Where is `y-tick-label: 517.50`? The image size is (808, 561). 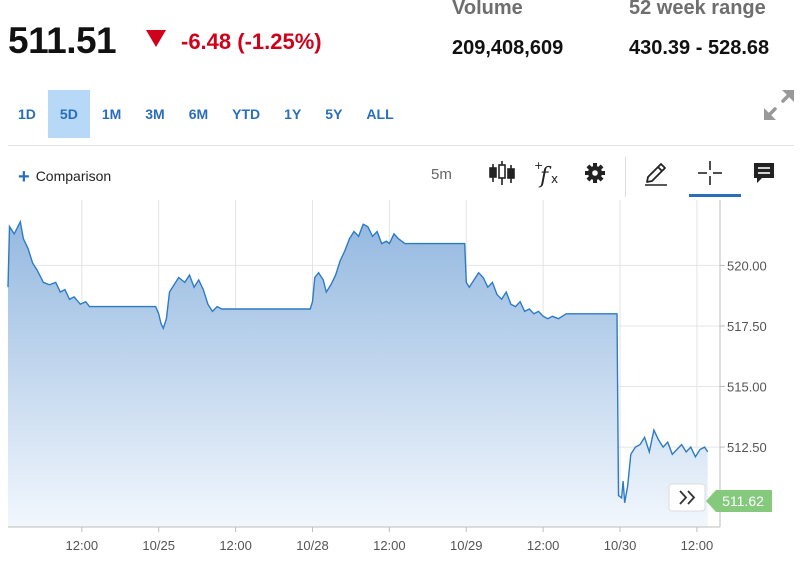
y-tick-label: 517.50 is located at coordinates (747, 326).